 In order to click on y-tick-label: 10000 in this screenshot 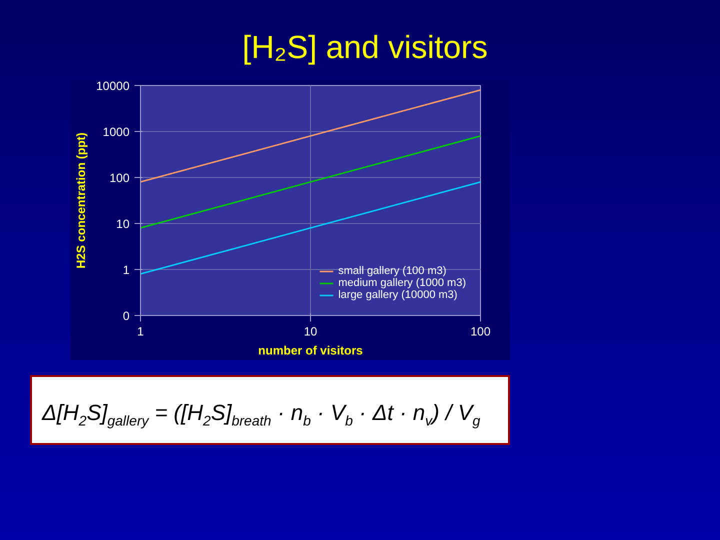, I will do `click(113, 86)`.